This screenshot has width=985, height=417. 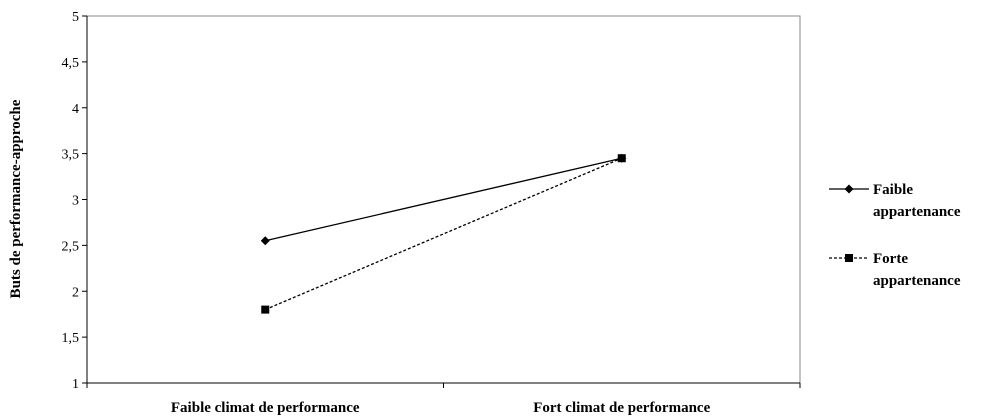 What do you see at coordinates (75, 17) in the screenshot?
I see `y-tick-label: 5` at bounding box center [75, 17].